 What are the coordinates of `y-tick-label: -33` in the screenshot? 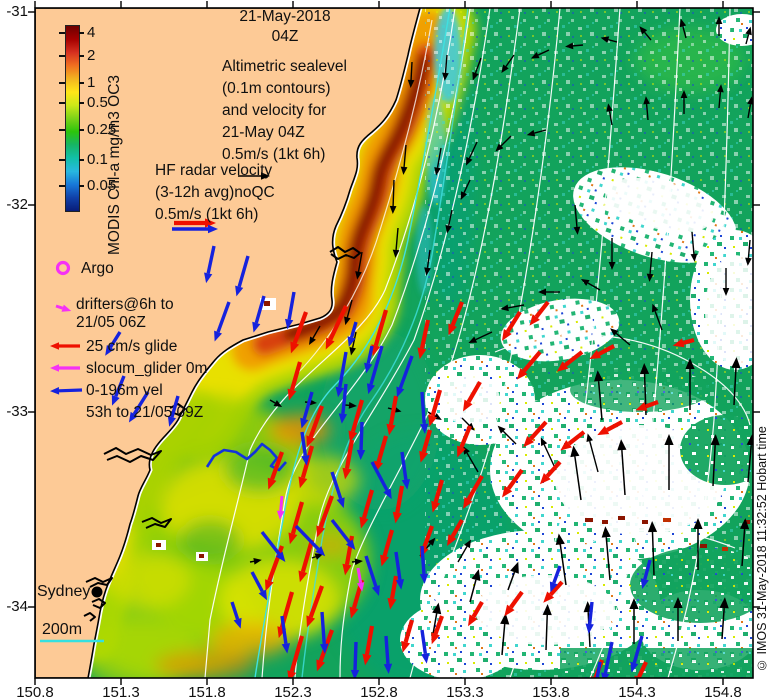 It's located at (17, 411).